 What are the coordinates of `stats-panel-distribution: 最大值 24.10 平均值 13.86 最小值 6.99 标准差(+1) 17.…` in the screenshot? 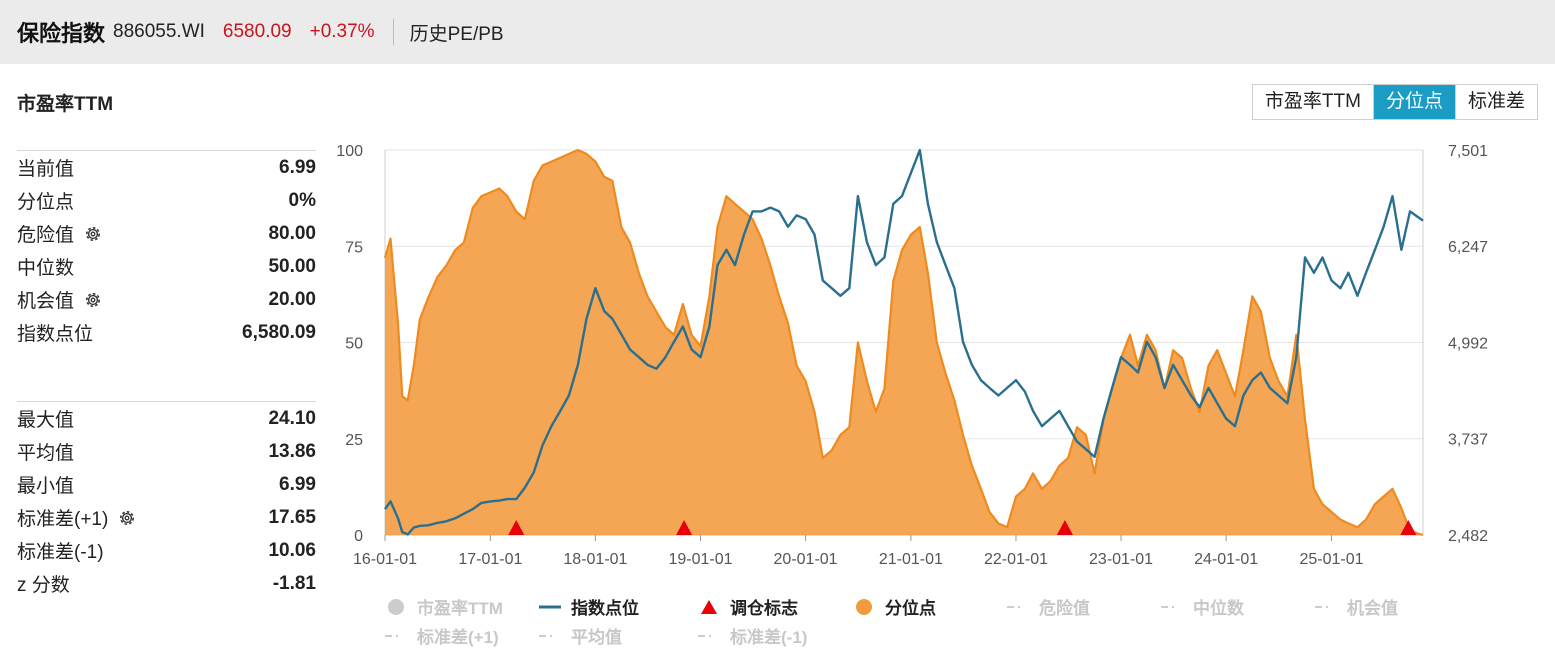 It's located at (166, 500).